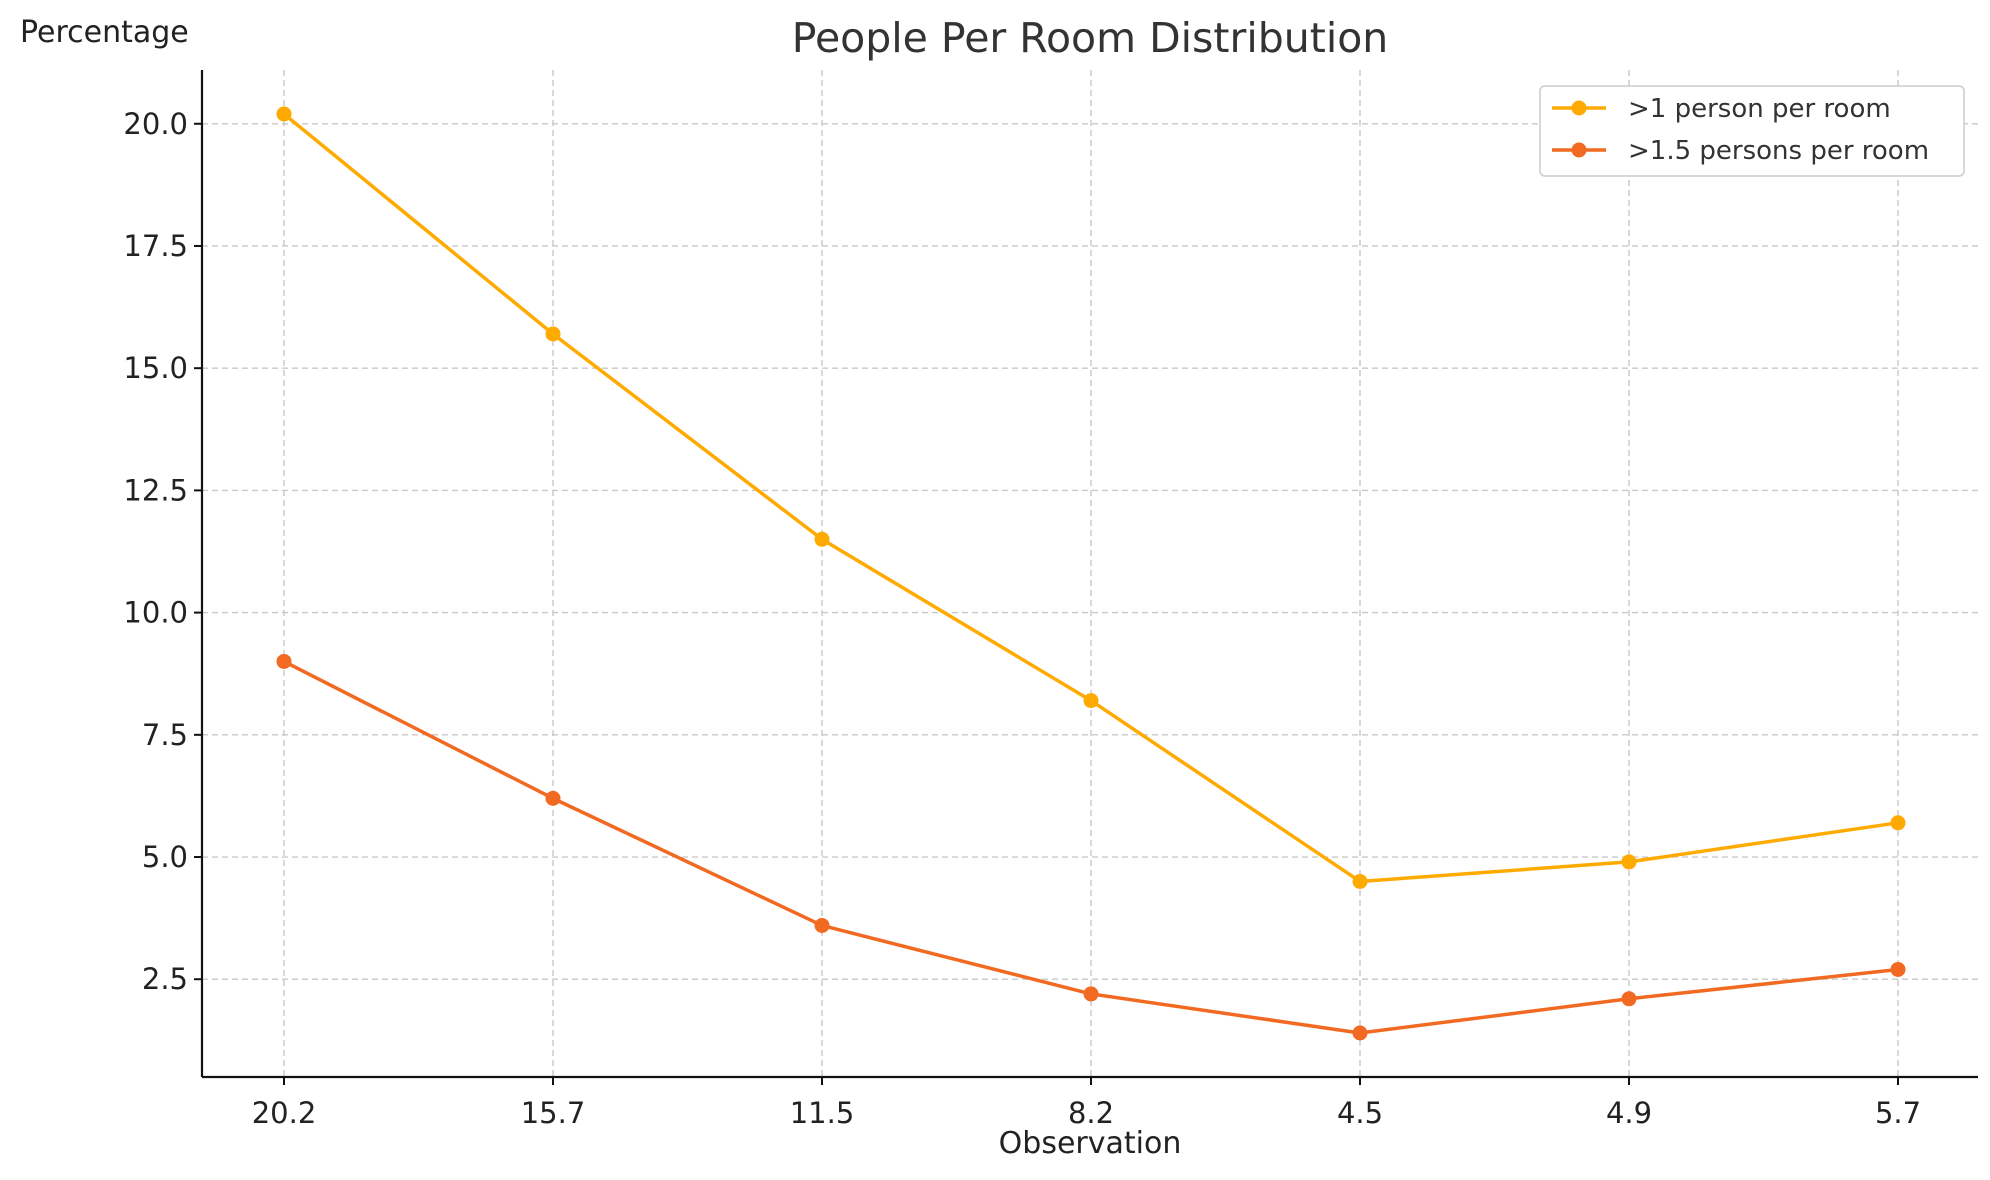 The width and height of the screenshot is (1990, 1180). Describe the element at coordinates (1090, 38) in the screenshot. I see `chart-title: People Per Room Distribution` at that location.